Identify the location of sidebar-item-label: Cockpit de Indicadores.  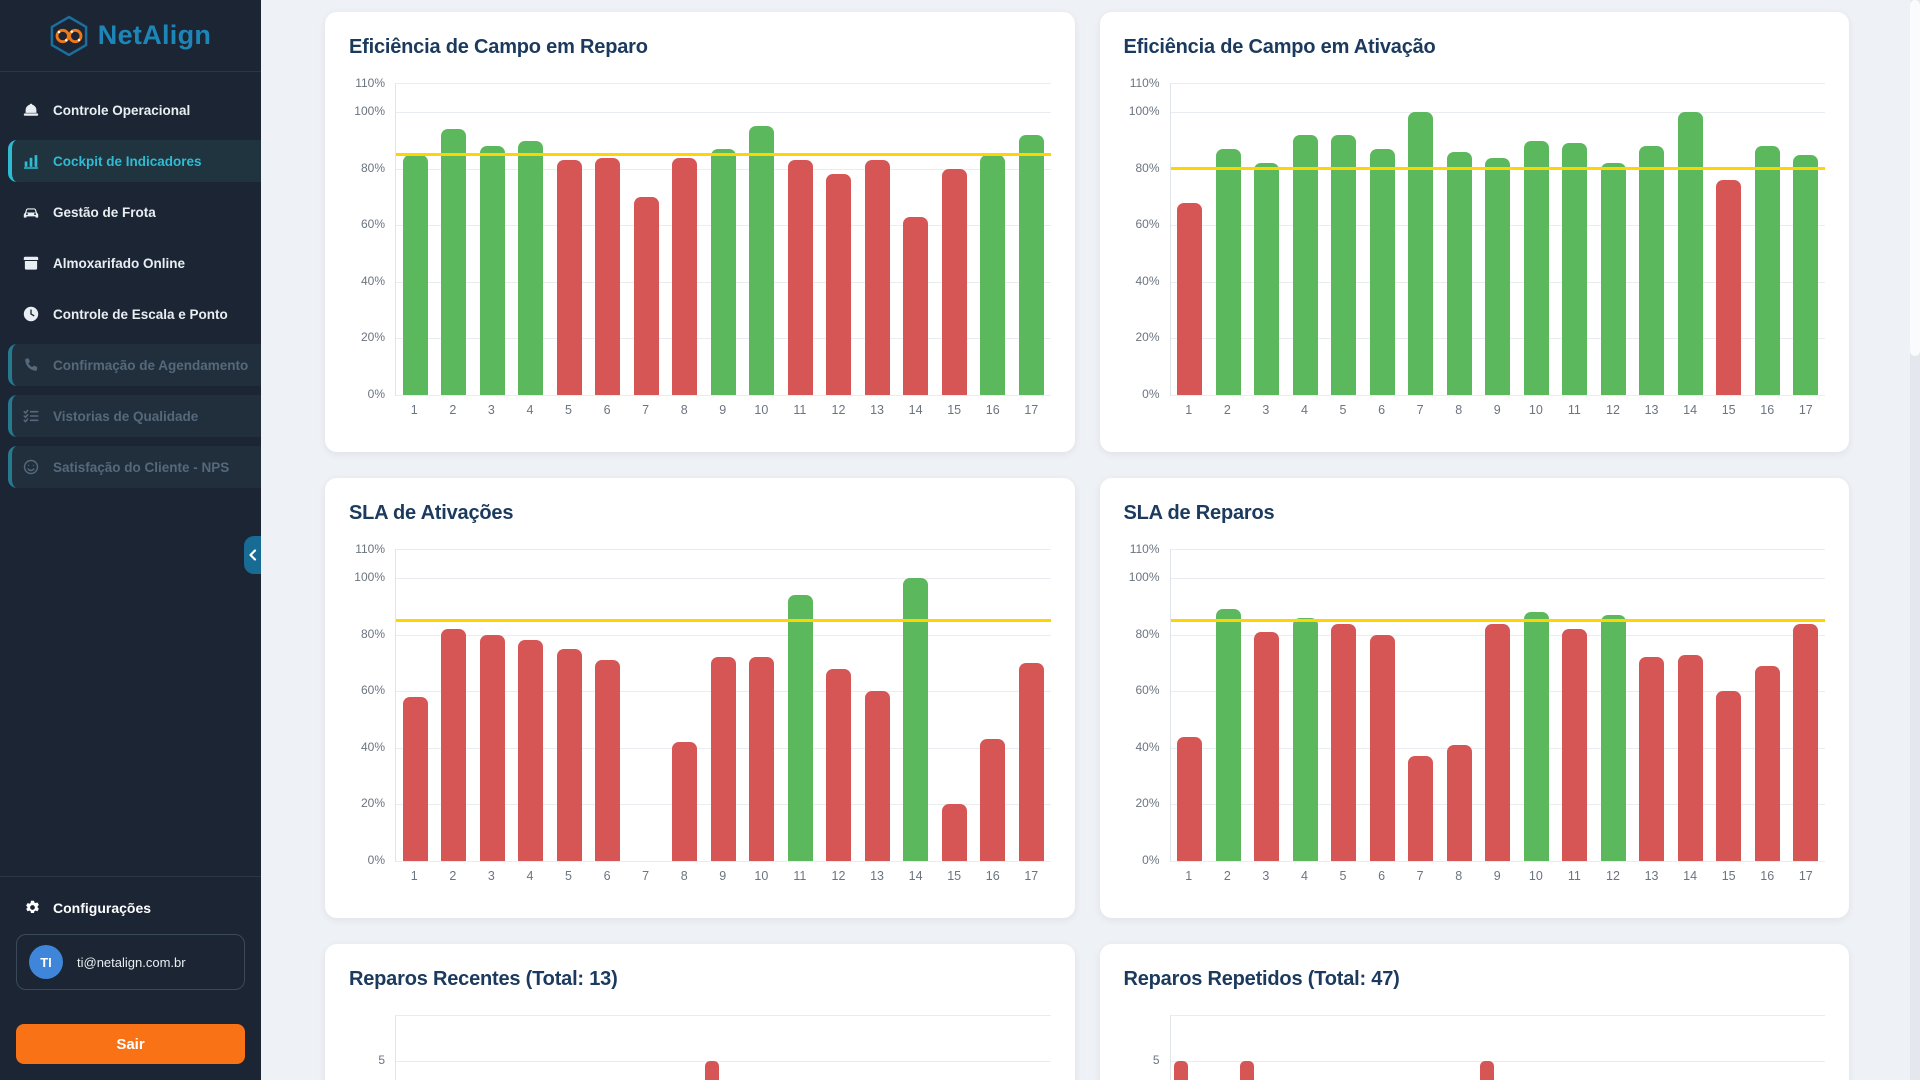
(127, 161).